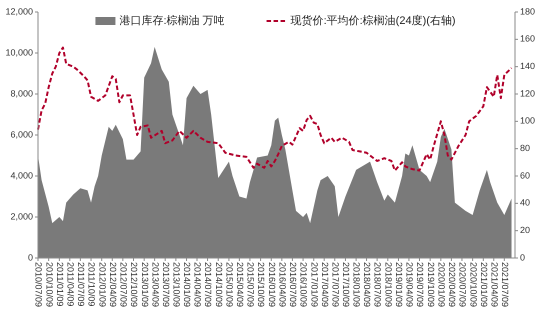  Describe the element at coordinates (525, 148) in the screenshot. I see `y2-tick-label: 80` at that location.